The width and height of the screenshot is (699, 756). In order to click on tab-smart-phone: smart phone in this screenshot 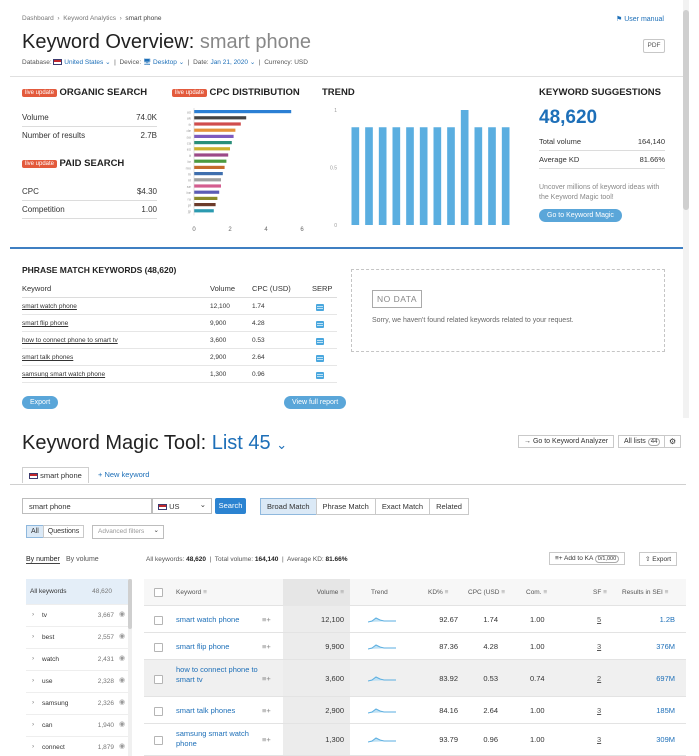, I will do `click(55, 475)`.